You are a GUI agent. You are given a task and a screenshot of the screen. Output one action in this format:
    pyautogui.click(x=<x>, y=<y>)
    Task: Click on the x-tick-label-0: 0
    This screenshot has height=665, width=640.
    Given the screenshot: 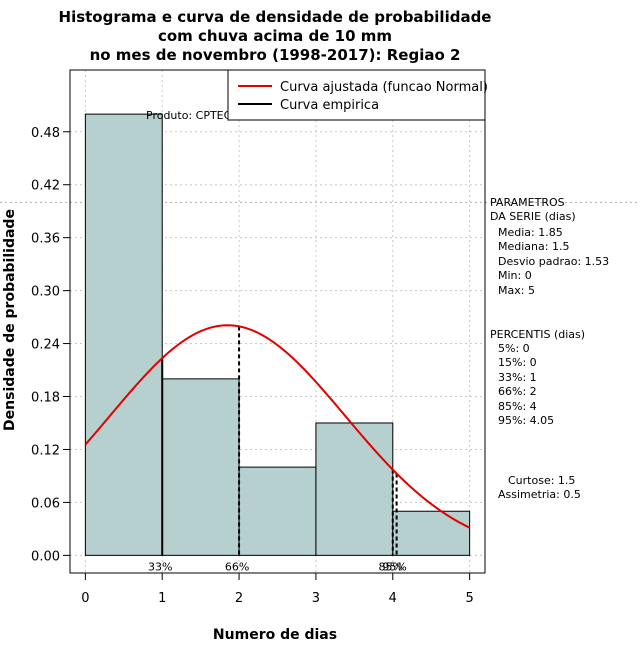 What is the action you would take?
    pyautogui.click(x=85, y=598)
    